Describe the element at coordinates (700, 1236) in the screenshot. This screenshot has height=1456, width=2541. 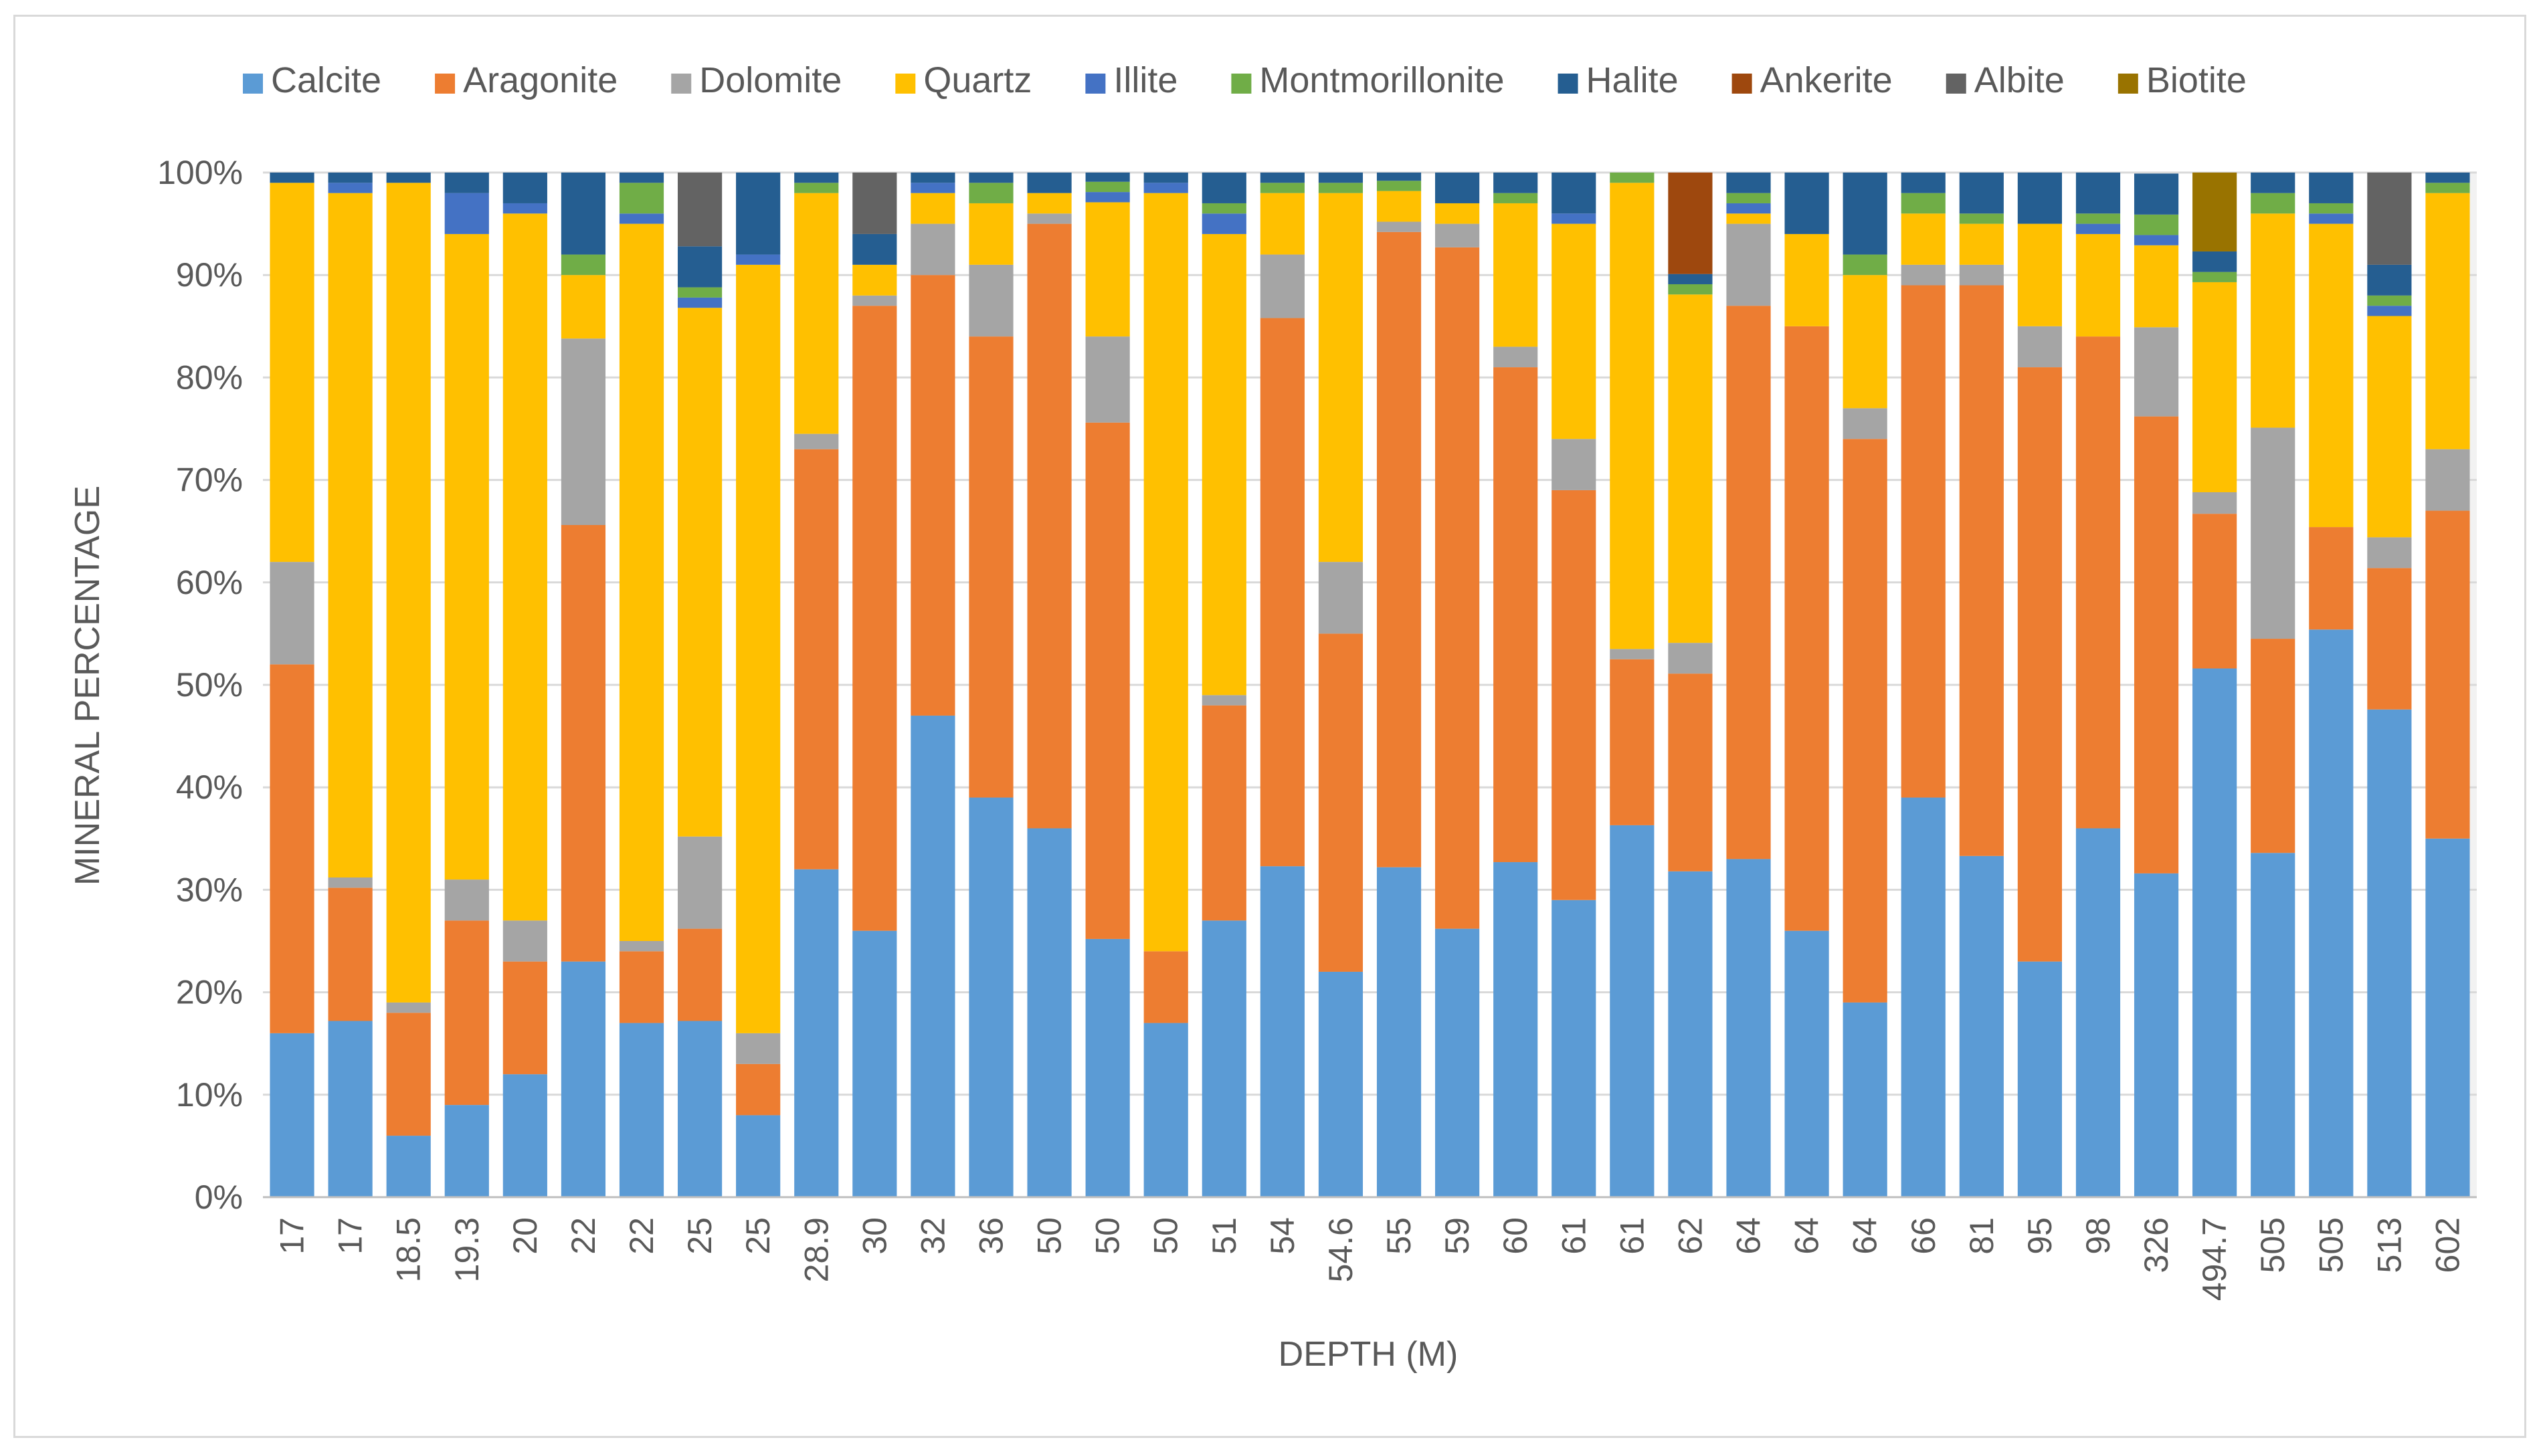
I see `x-tick-label: 25` at that location.